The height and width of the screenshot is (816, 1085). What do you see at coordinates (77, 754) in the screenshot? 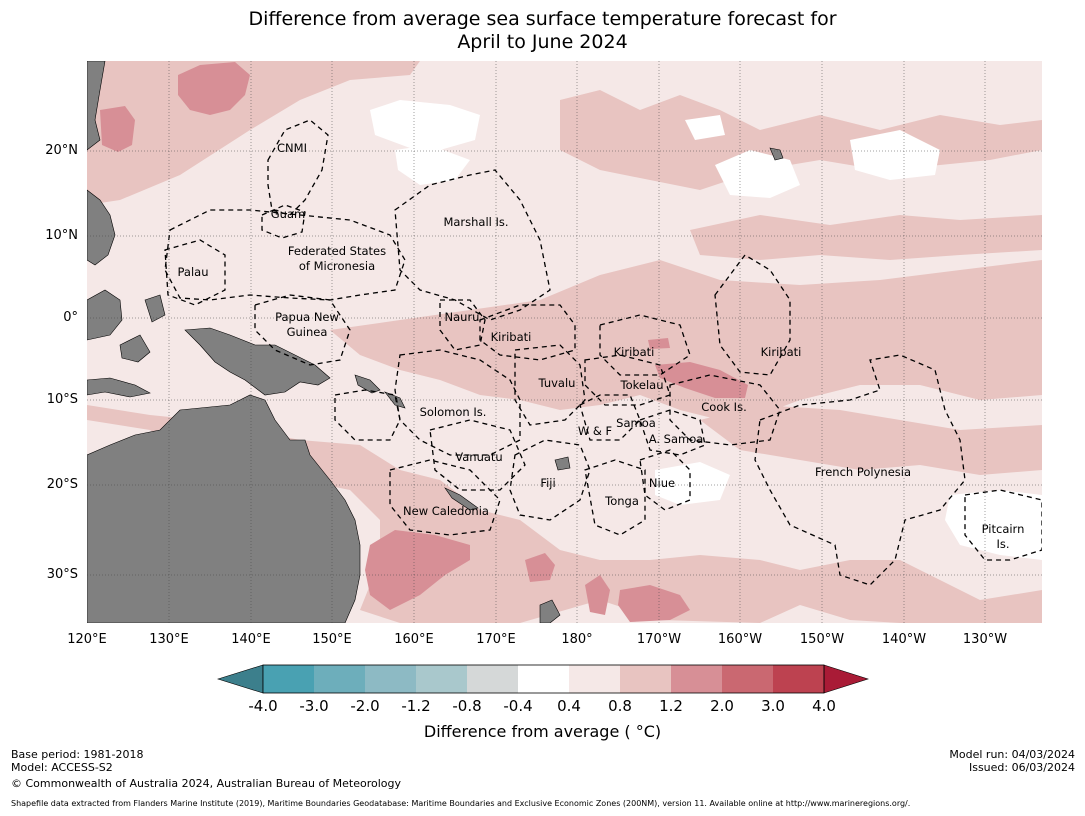
I see `footer-base-period: Base period: 1981-2018` at bounding box center [77, 754].